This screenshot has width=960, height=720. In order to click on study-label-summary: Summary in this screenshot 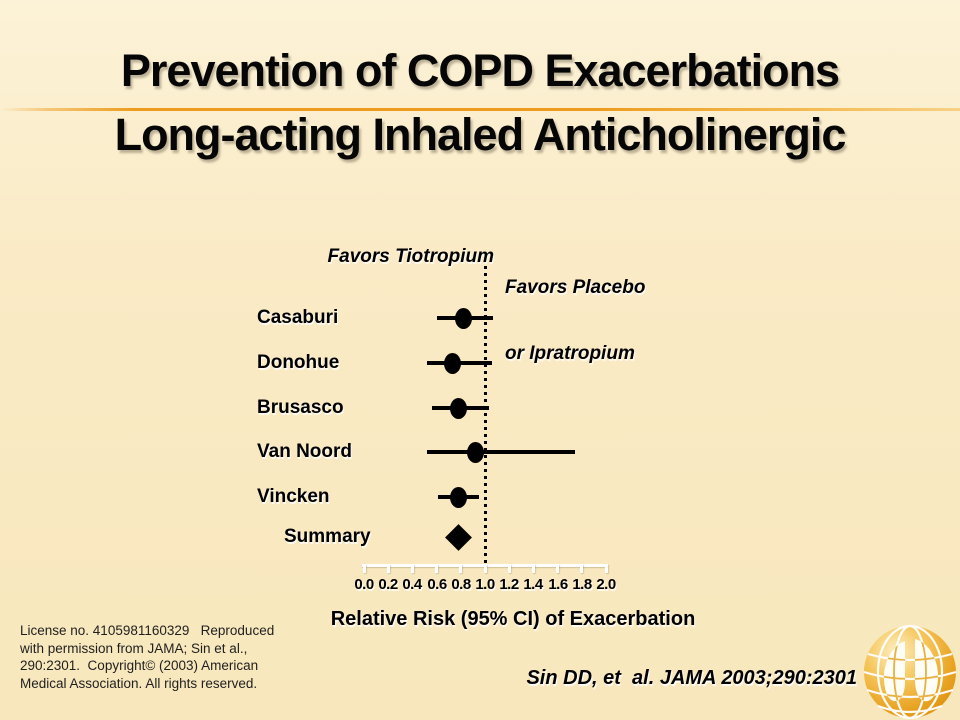, I will do `click(327, 536)`.